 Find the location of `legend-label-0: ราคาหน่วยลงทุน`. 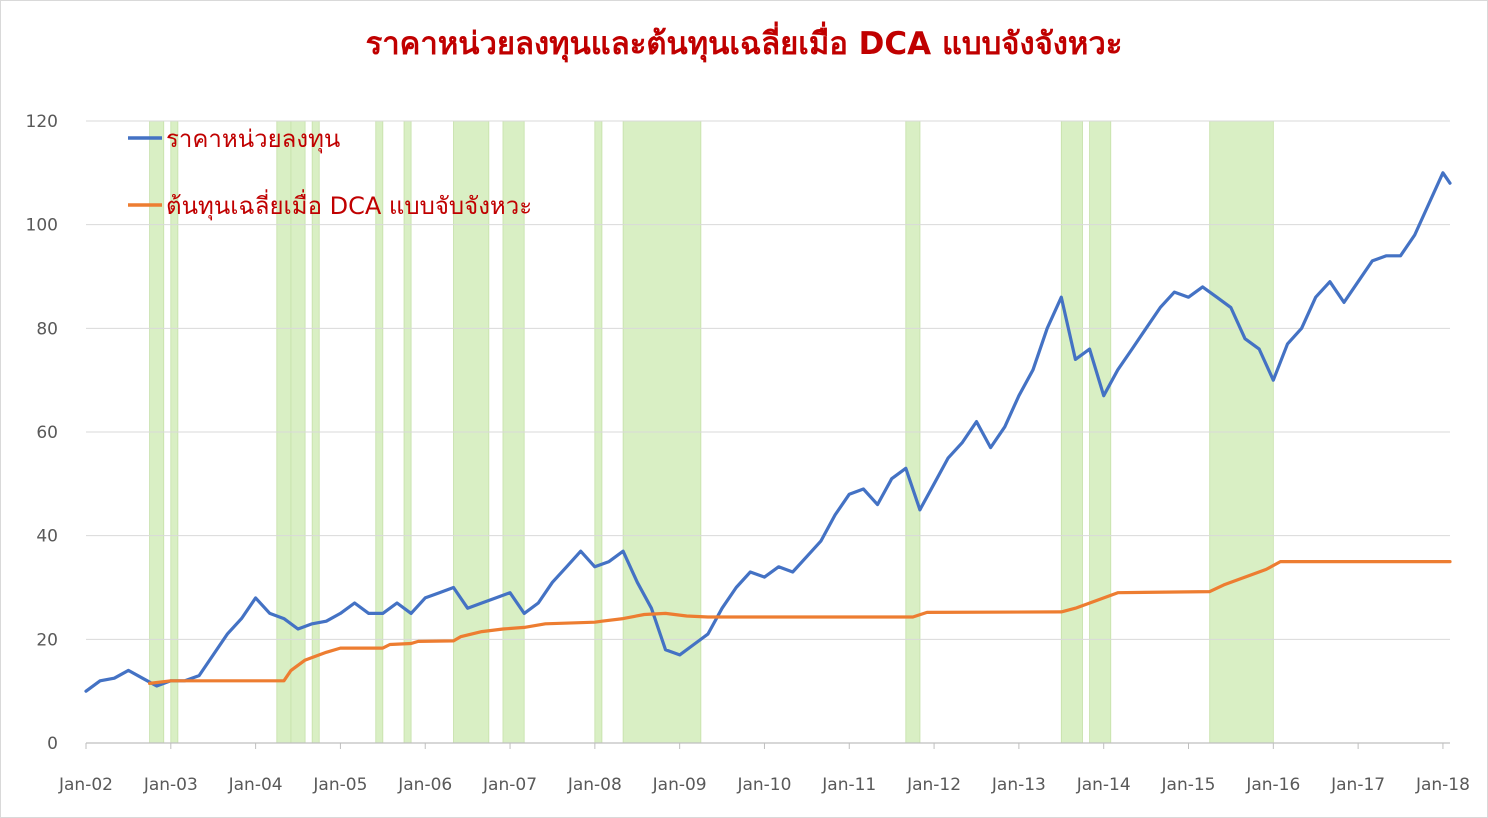

legend-label-0: ราคาหน่วยลงทุน is located at coordinates (253, 139).